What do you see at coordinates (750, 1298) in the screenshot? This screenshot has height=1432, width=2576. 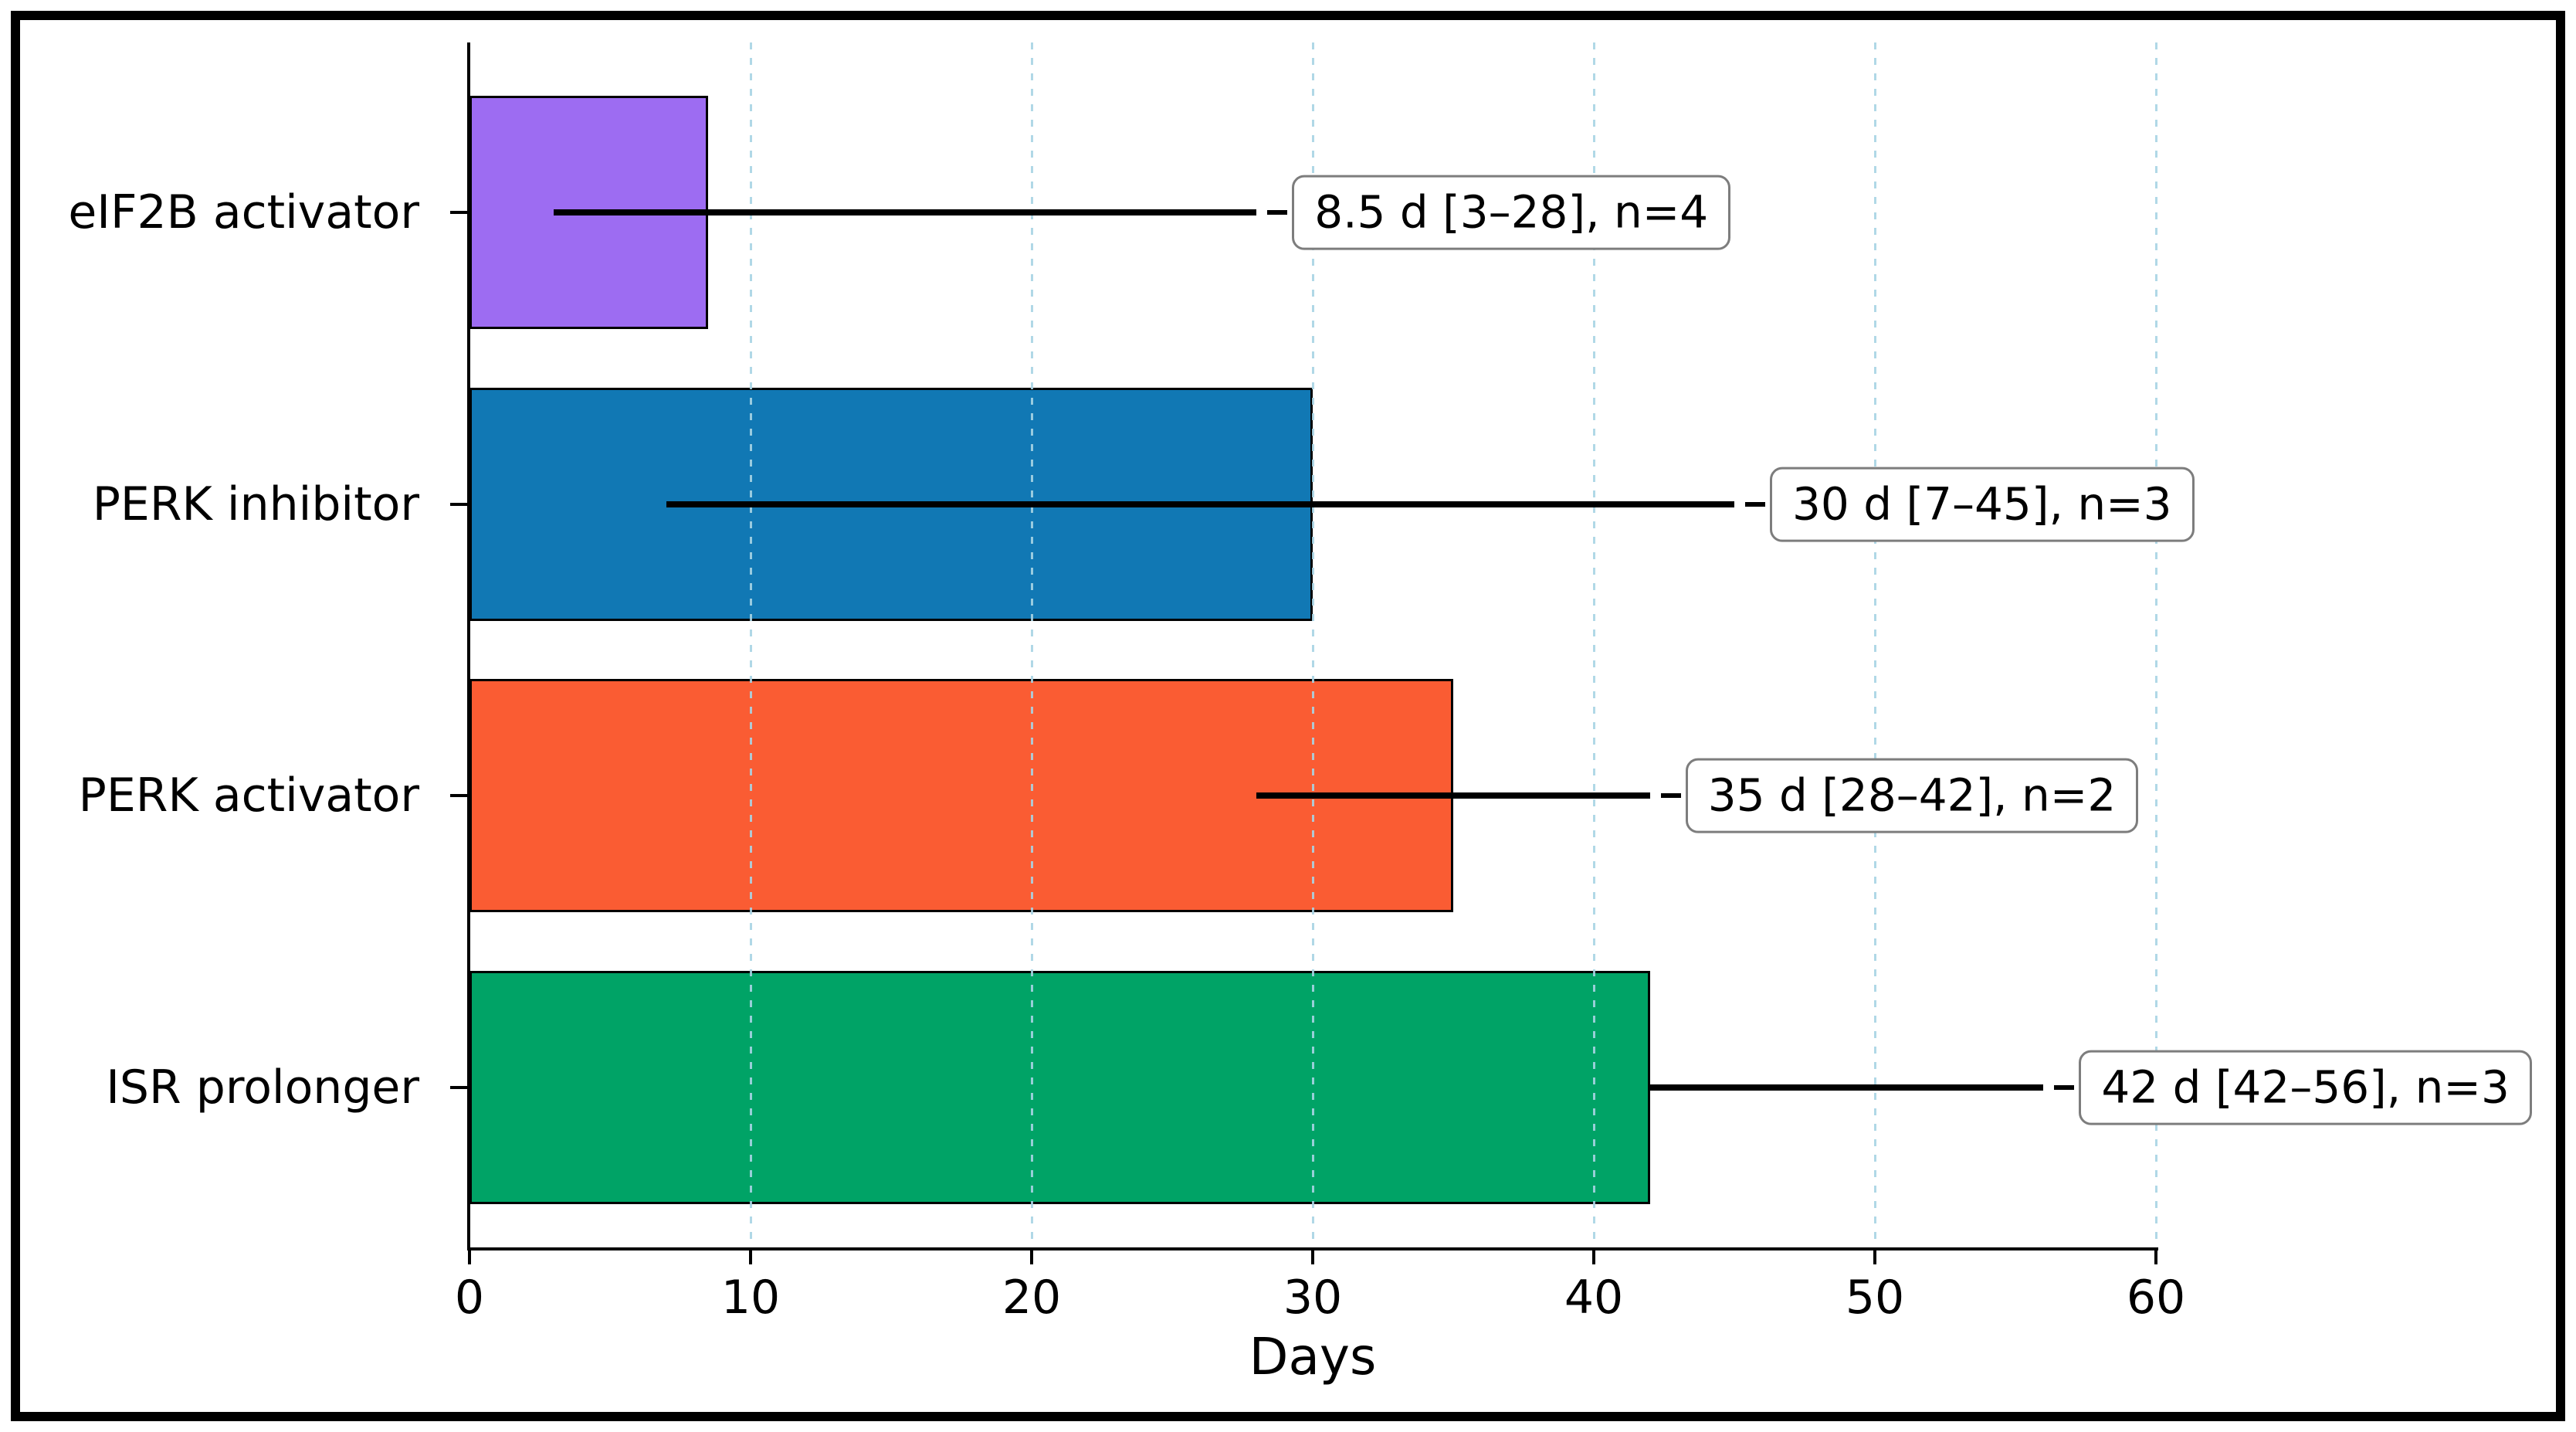 I see `x-tick-label-10: 10` at bounding box center [750, 1298].